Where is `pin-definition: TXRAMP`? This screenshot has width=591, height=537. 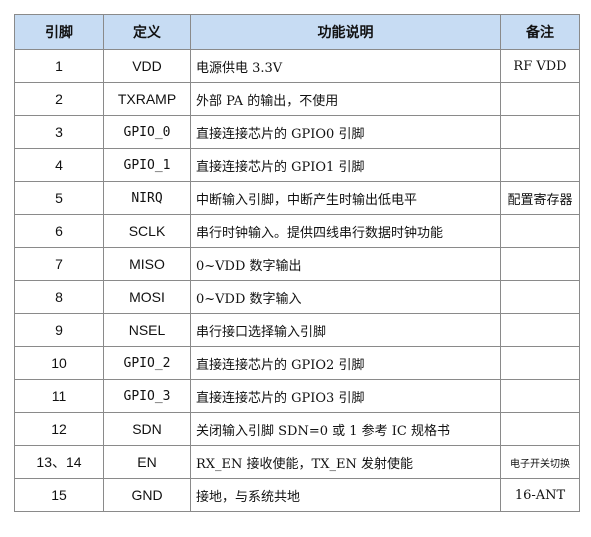
pin-definition: TXRAMP is located at coordinates (147, 99).